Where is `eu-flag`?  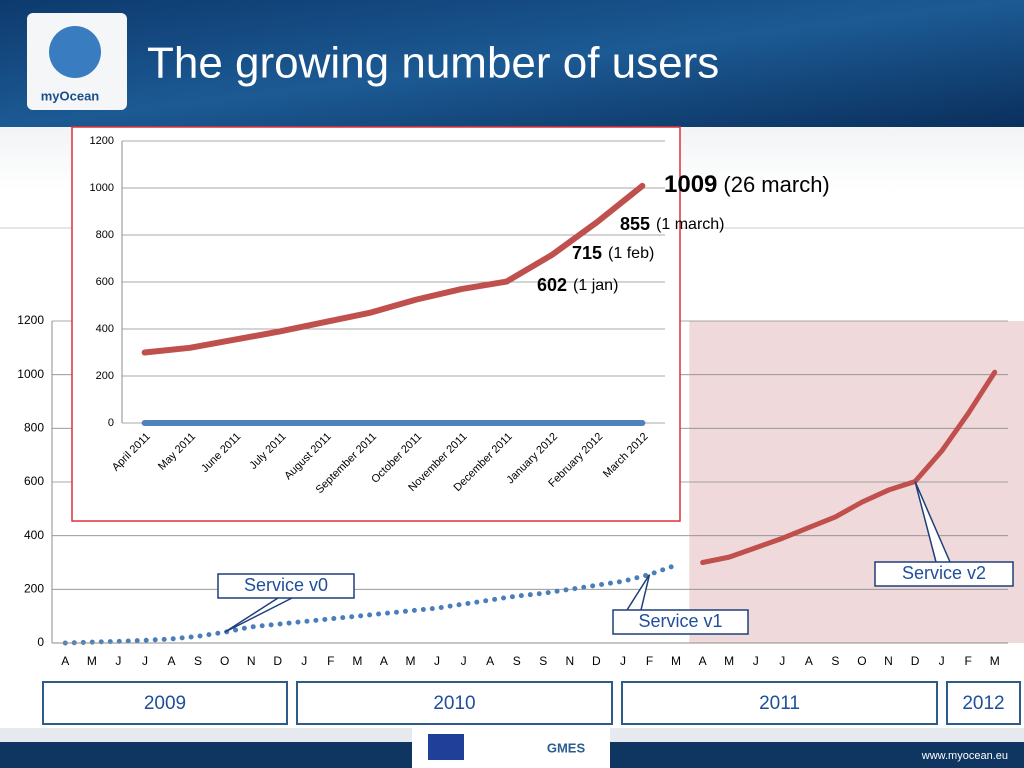 eu-flag is located at coordinates (446, 747).